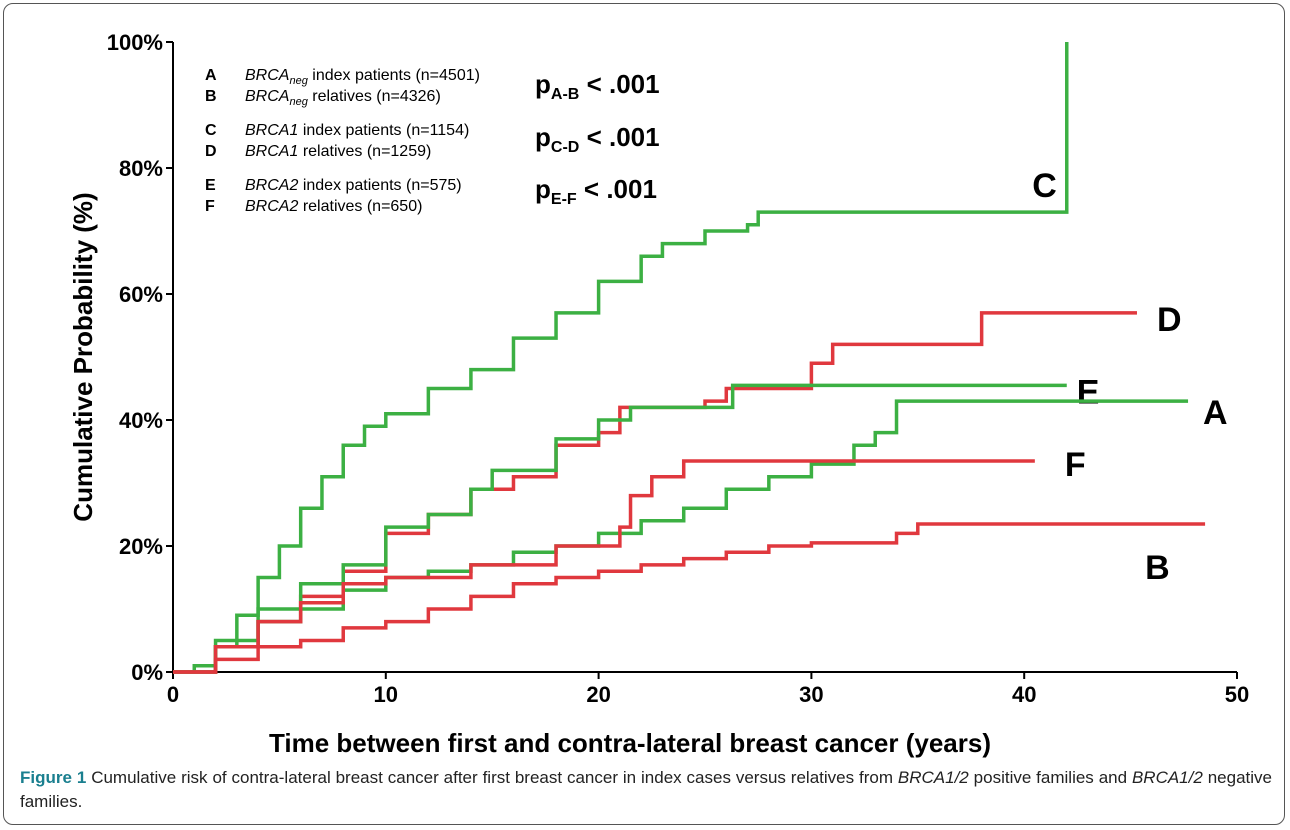  What do you see at coordinates (211, 96) in the screenshot?
I see `legend-letter: B` at bounding box center [211, 96].